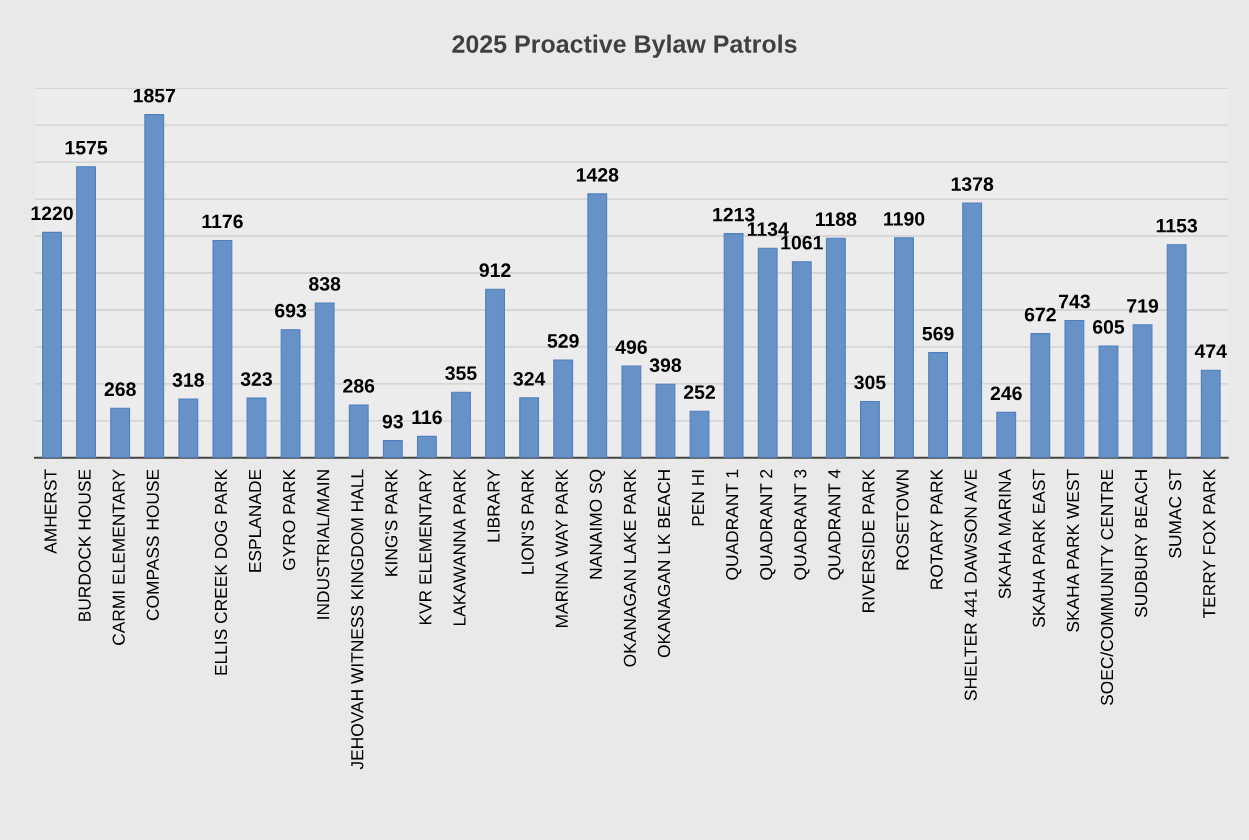  I want to click on data-label: 286, so click(359, 386).